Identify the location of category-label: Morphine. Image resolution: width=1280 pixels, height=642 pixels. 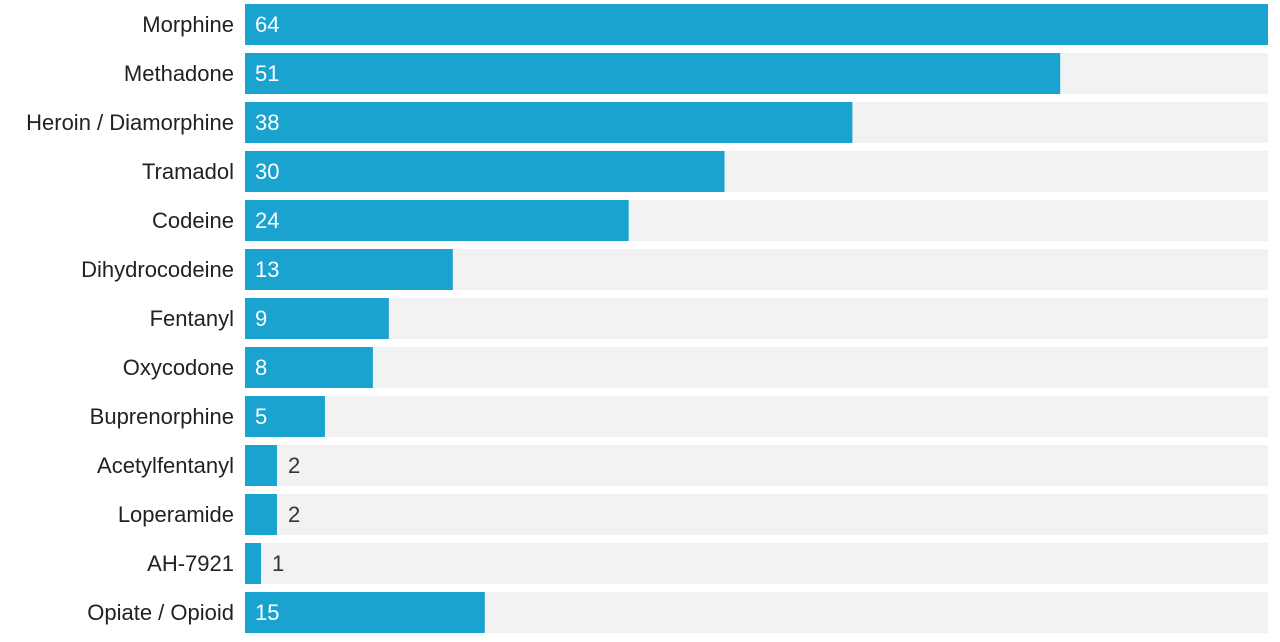
(188, 24).